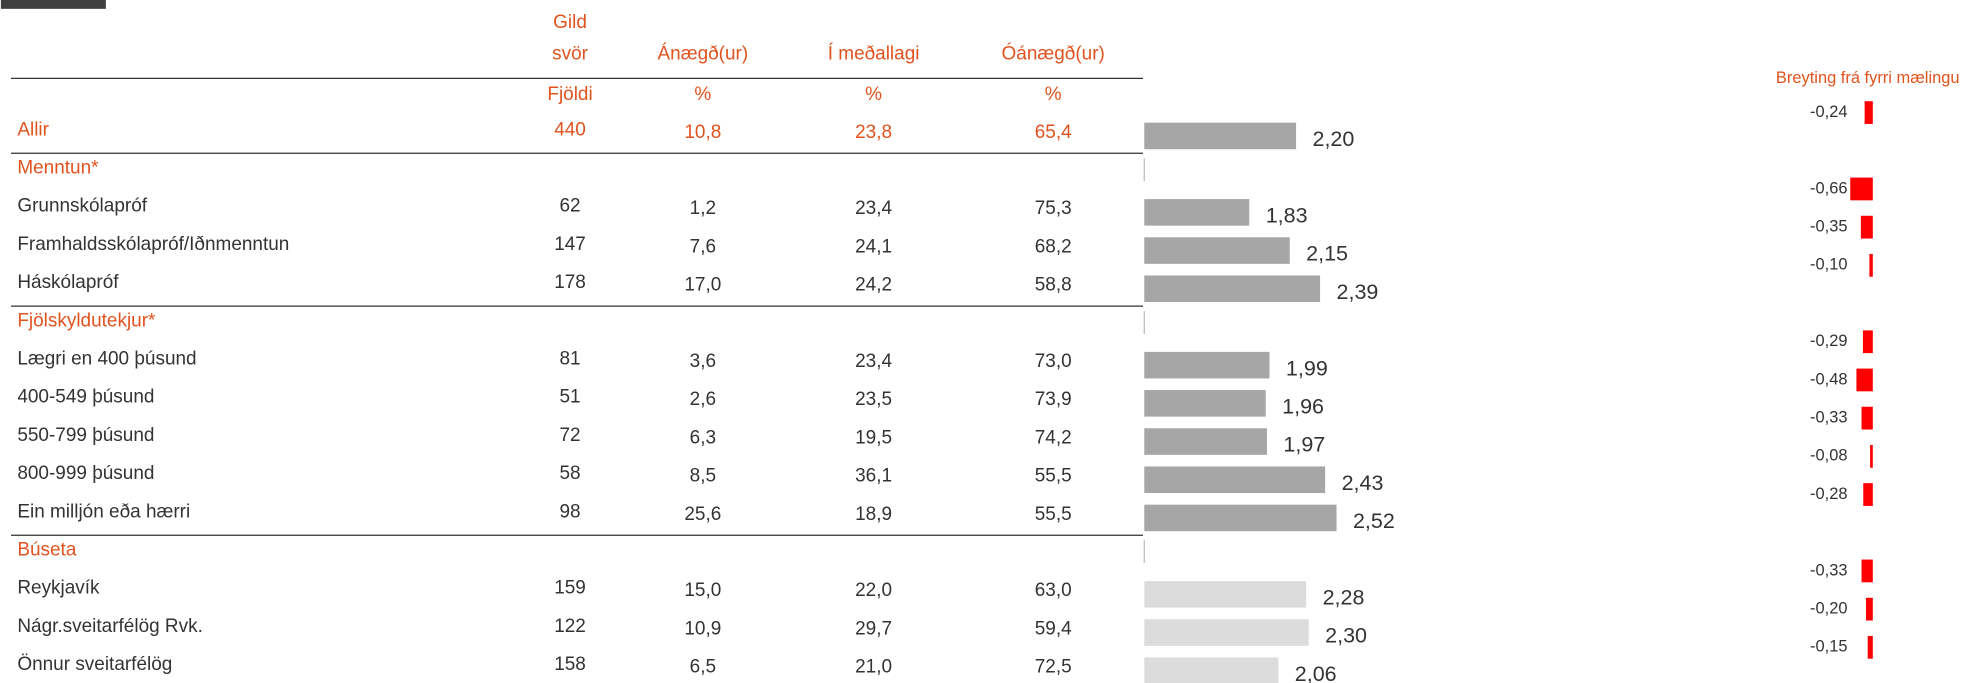 The width and height of the screenshot is (1985, 683). I want to click on change-label: -0,29, so click(1828, 341).